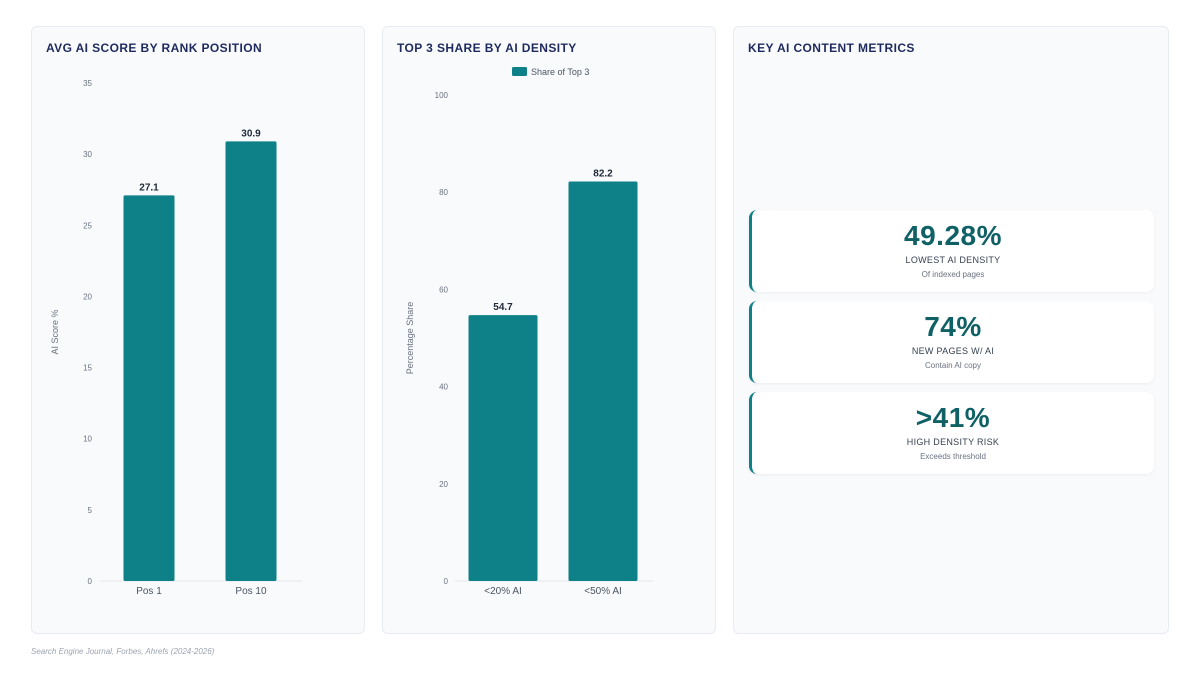 Image resolution: width=1200 pixels, height=675 pixels. I want to click on x-tick-label: Pos 1, so click(149, 591).